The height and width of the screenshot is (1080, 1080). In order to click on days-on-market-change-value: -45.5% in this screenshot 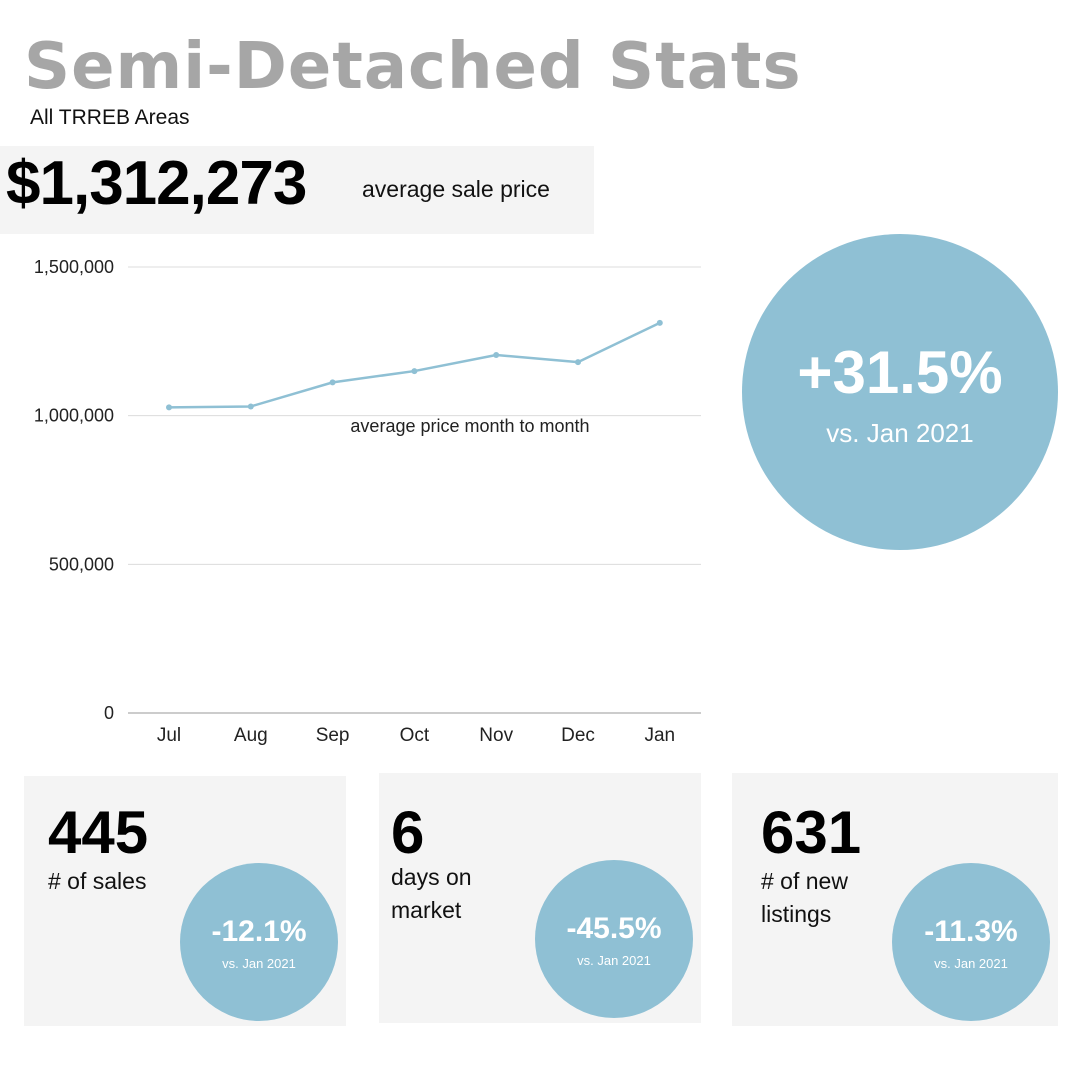, I will do `click(614, 928)`.